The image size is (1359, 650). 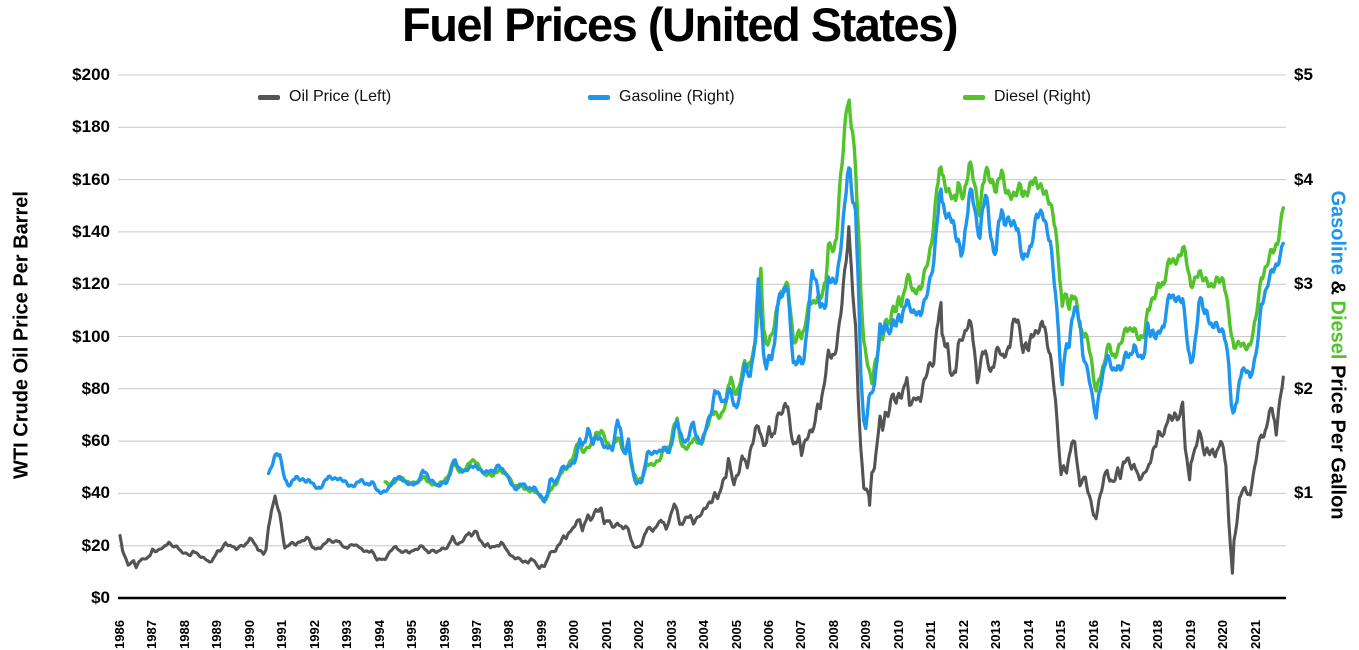 What do you see at coordinates (509, 634) in the screenshot?
I see `x-year-tick: 1998` at bounding box center [509, 634].